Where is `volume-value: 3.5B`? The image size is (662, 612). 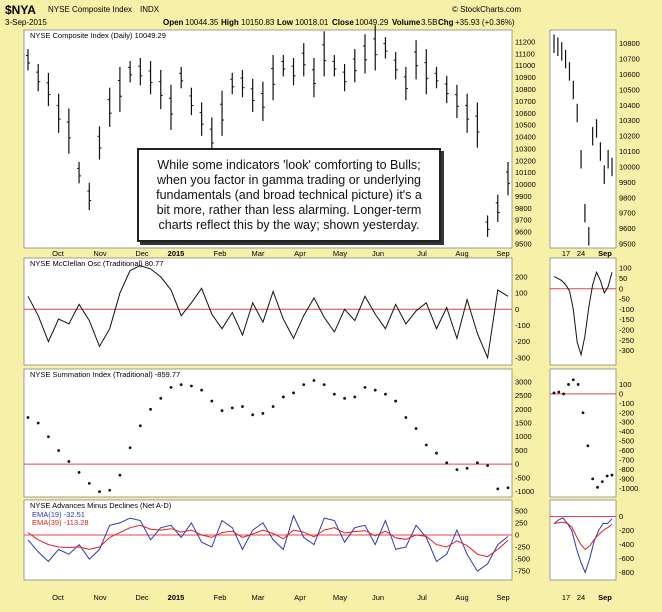
volume-value: 3.5B is located at coordinates (429, 22).